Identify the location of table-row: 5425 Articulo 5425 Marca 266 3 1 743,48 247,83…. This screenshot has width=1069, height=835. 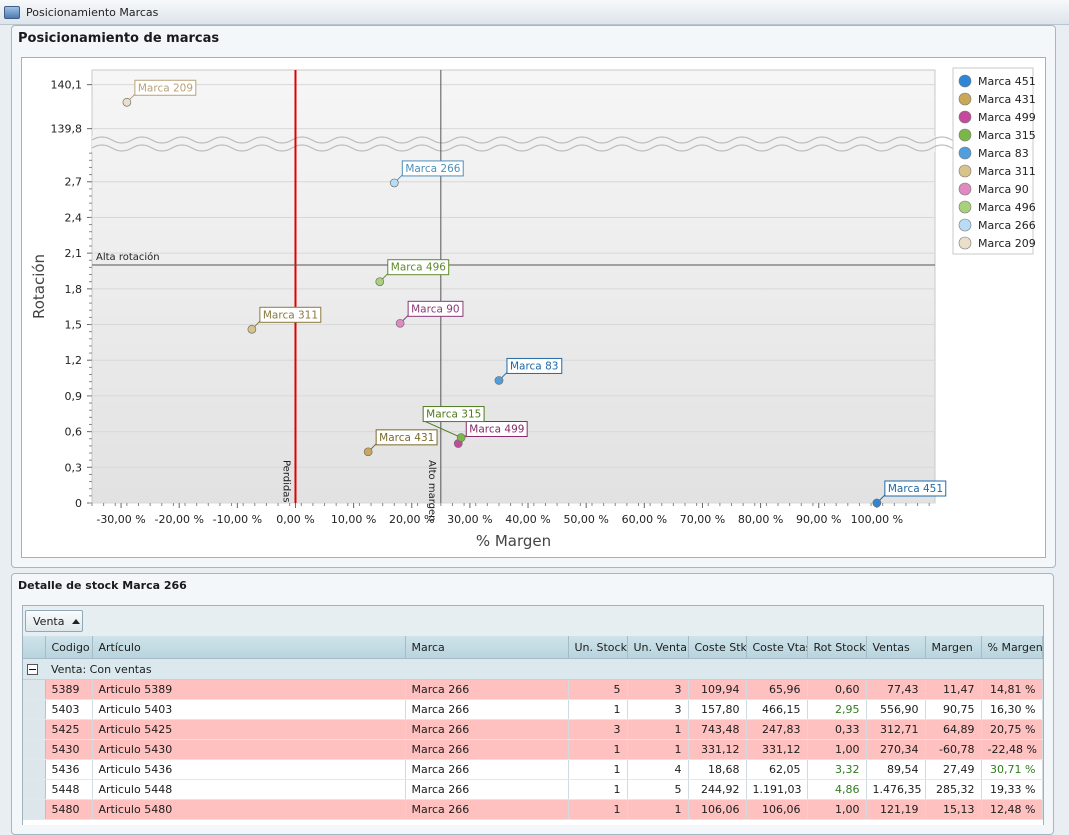
(533, 729).